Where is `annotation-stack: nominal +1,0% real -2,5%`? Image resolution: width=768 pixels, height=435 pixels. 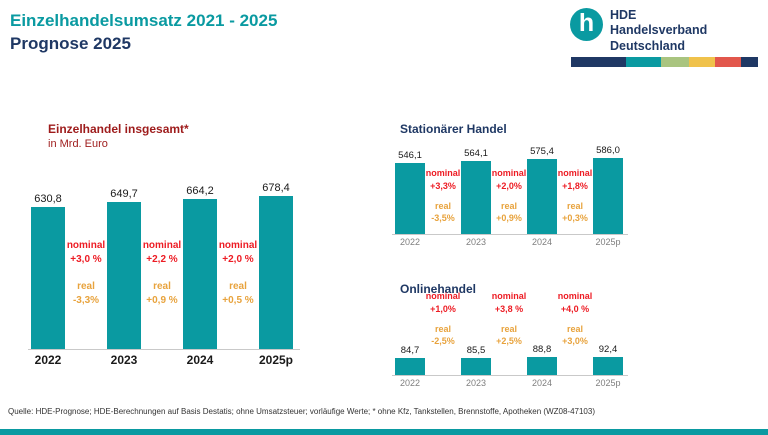
annotation-stack: nominal +1,0% real -2,5% is located at coordinates (443, 318).